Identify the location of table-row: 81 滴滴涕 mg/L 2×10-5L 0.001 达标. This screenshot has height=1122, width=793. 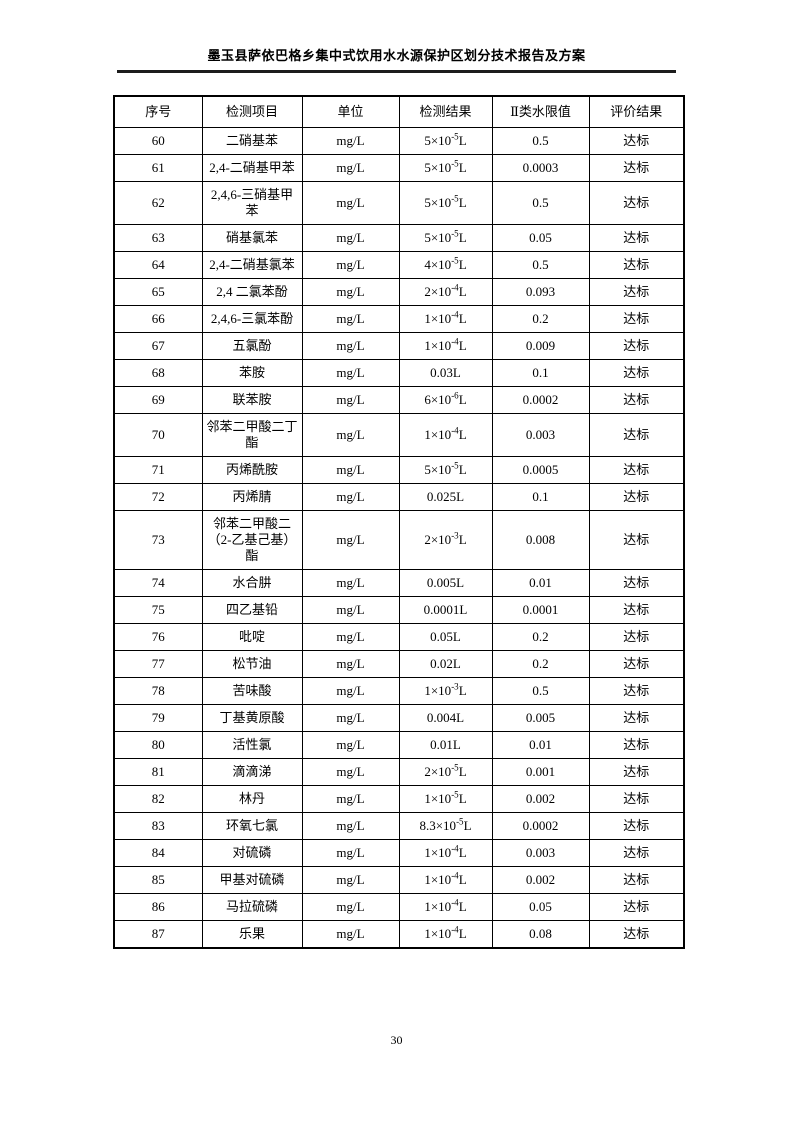
(399, 772).